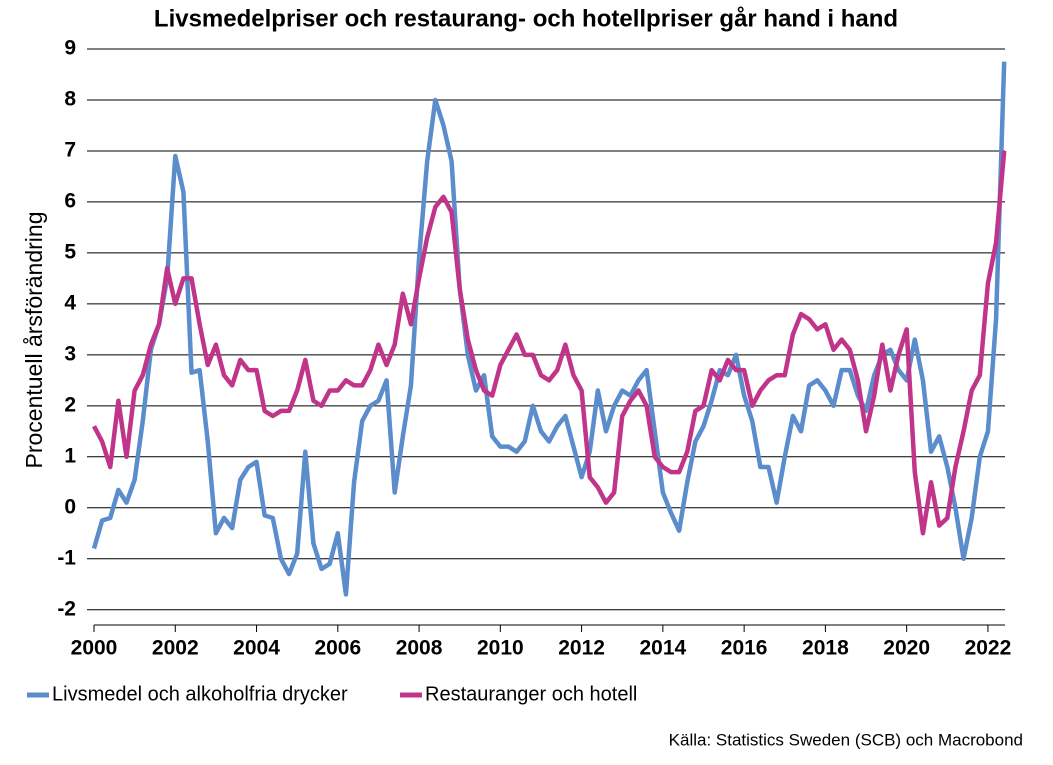 The width and height of the screenshot is (1053, 765). Describe the element at coordinates (70, 99) in the screenshot. I see `y-tick-label: 8` at that location.